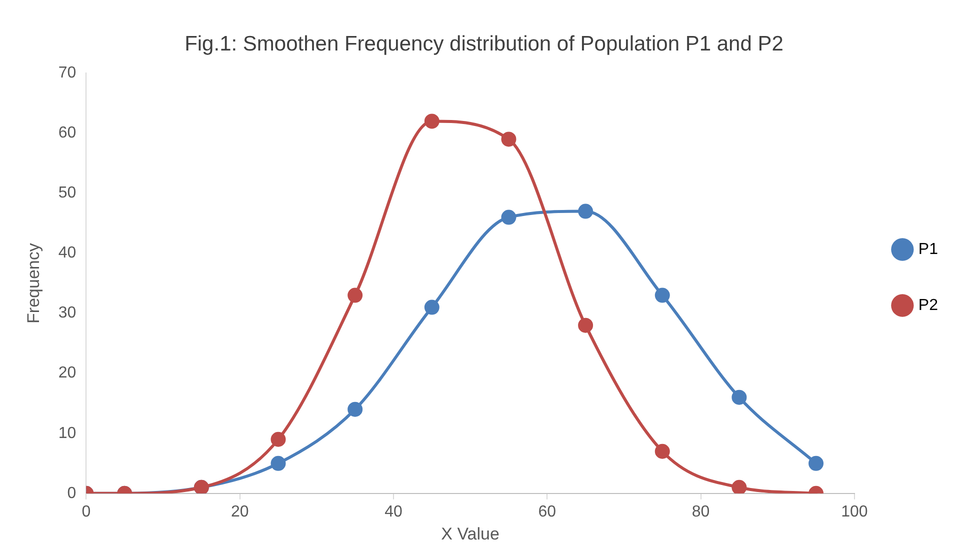  Describe the element at coordinates (67, 433) in the screenshot. I see `y-tick-label: 10` at that location.